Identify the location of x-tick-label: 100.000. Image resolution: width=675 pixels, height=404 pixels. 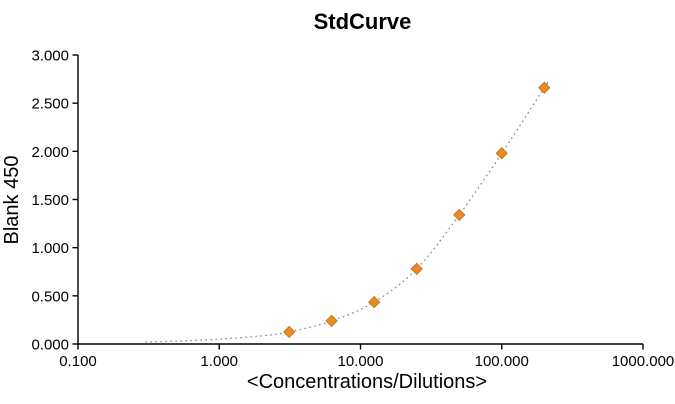
(502, 361).